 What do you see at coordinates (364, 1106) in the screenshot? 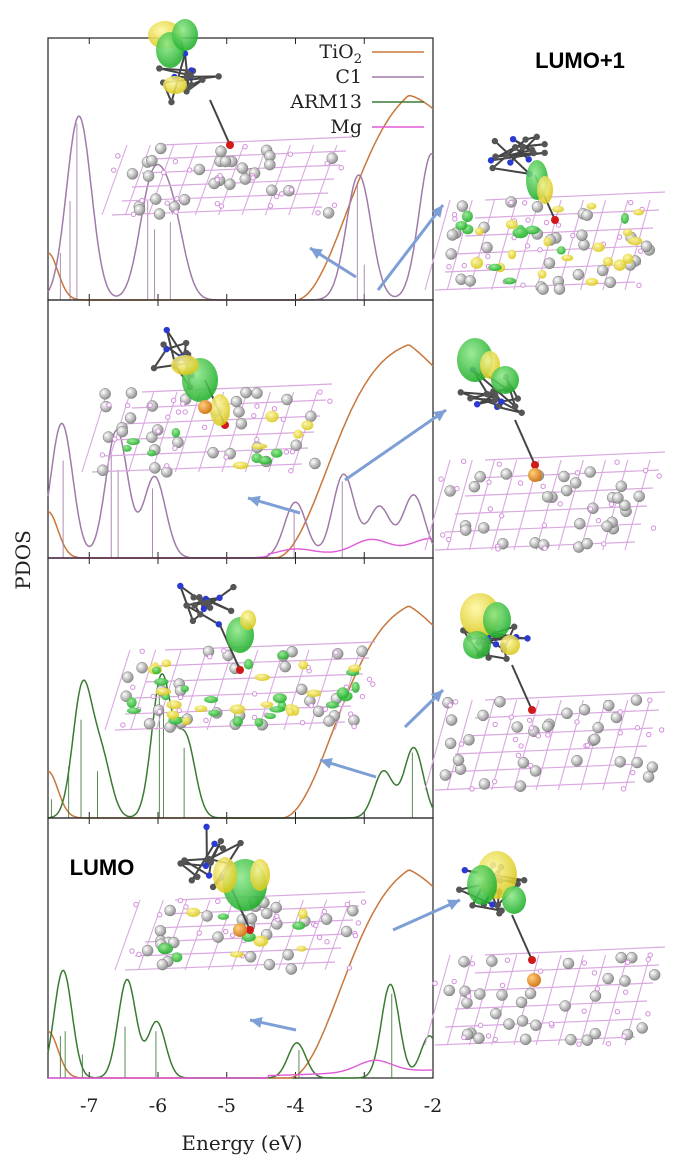
I see `x-tick-label: -3` at bounding box center [364, 1106].